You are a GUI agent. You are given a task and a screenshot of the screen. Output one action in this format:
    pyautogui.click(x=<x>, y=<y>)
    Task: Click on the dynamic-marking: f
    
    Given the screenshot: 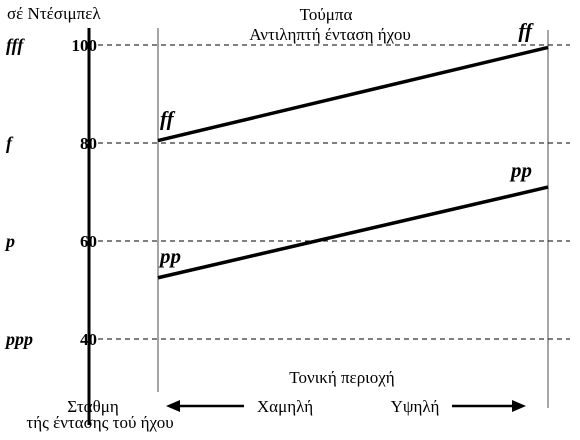 What is the action you would take?
    pyautogui.click(x=10, y=143)
    